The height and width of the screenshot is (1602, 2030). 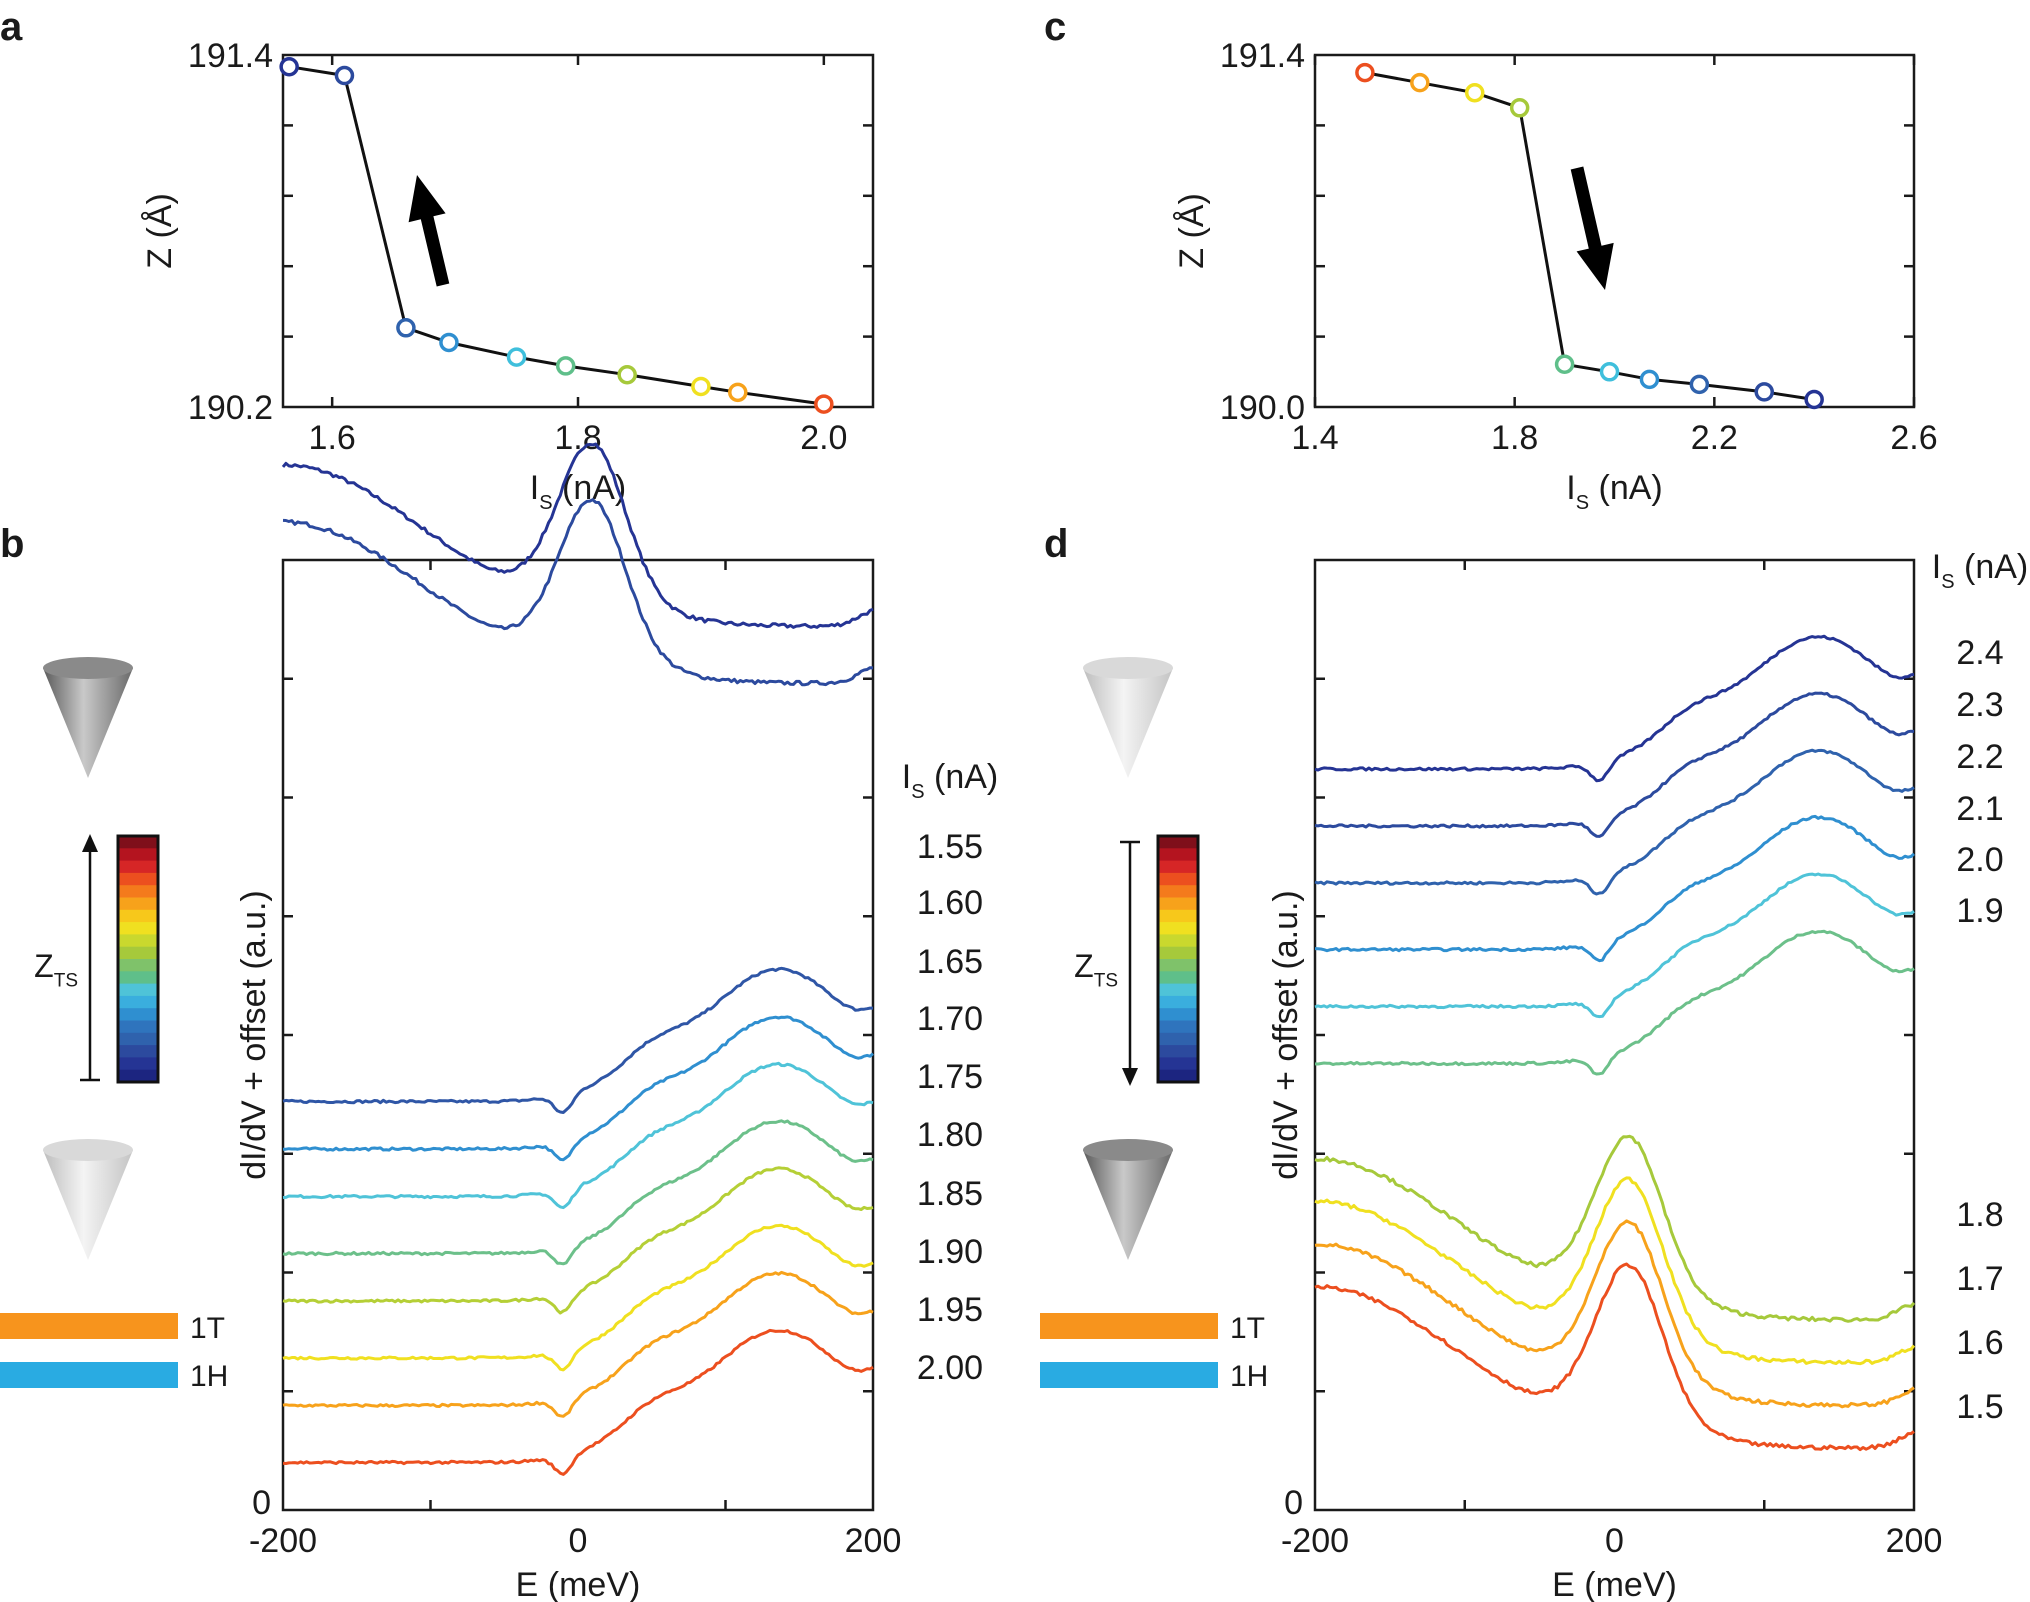 What do you see at coordinates (950, 847) in the screenshot?
I see `series-label: 1.55` at bounding box center [950, 847].